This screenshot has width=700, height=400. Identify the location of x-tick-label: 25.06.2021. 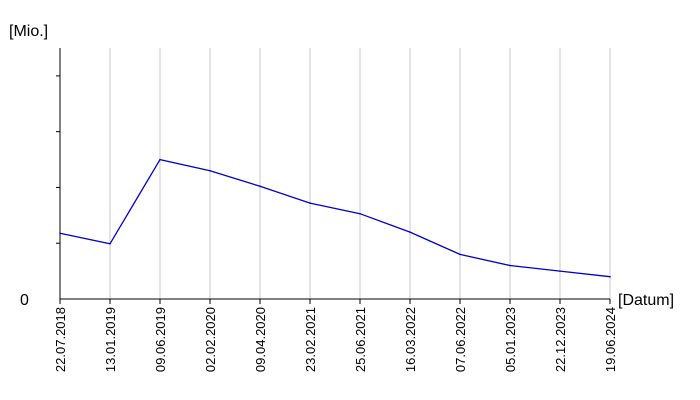
(360, 339).